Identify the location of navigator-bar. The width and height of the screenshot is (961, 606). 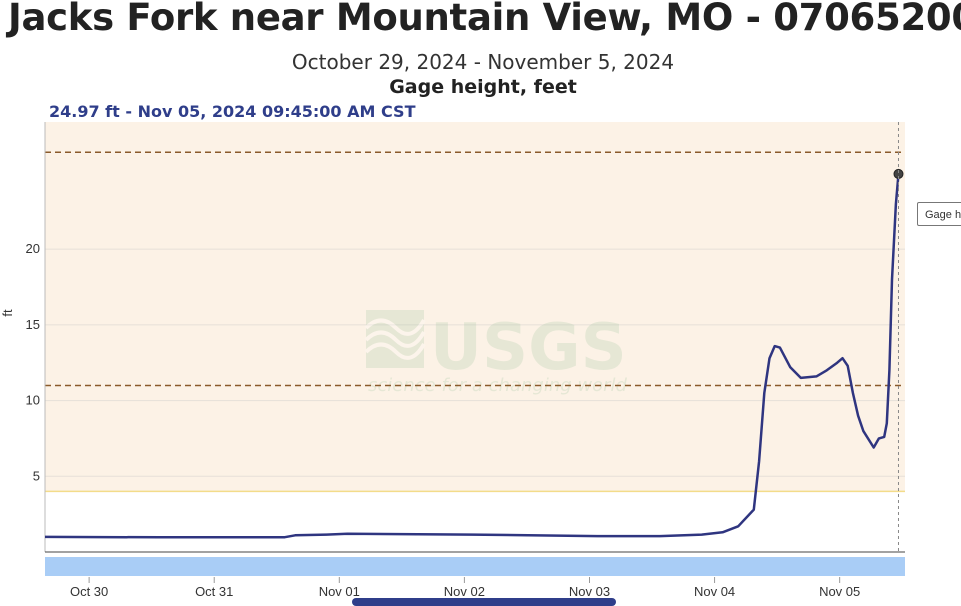
(475, 566).